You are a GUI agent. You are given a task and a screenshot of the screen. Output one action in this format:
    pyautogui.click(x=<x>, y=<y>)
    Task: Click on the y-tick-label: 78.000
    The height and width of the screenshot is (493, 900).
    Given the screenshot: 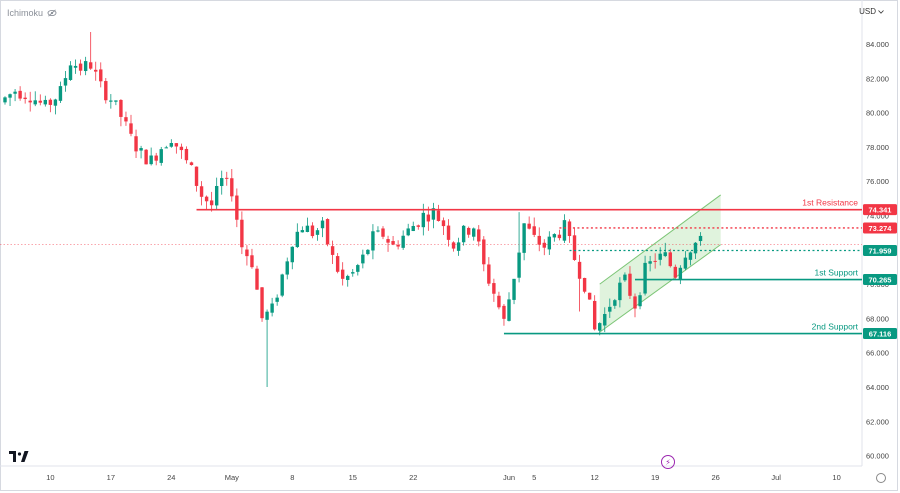 What is the action you would take?
    pyautogui.click(x=877, y=147)
    